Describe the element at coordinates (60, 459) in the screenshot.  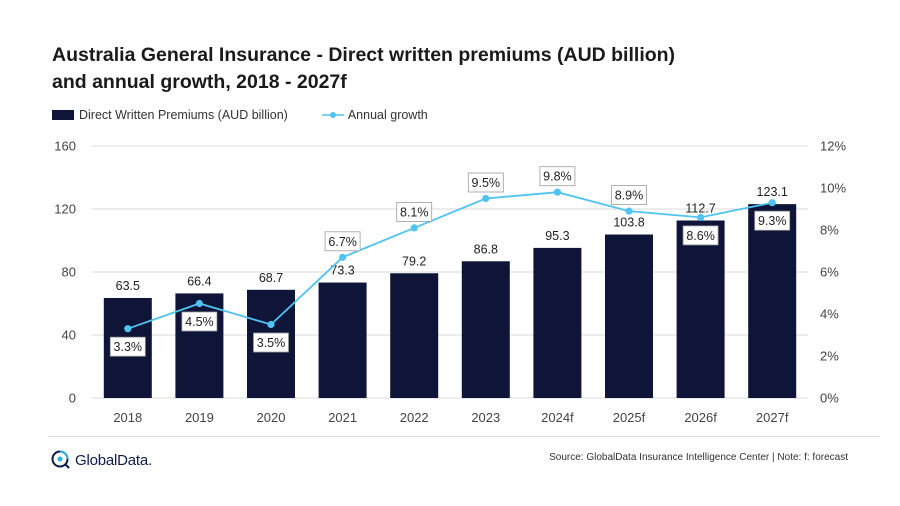
I see `globaldata-logo-icon` at that location.